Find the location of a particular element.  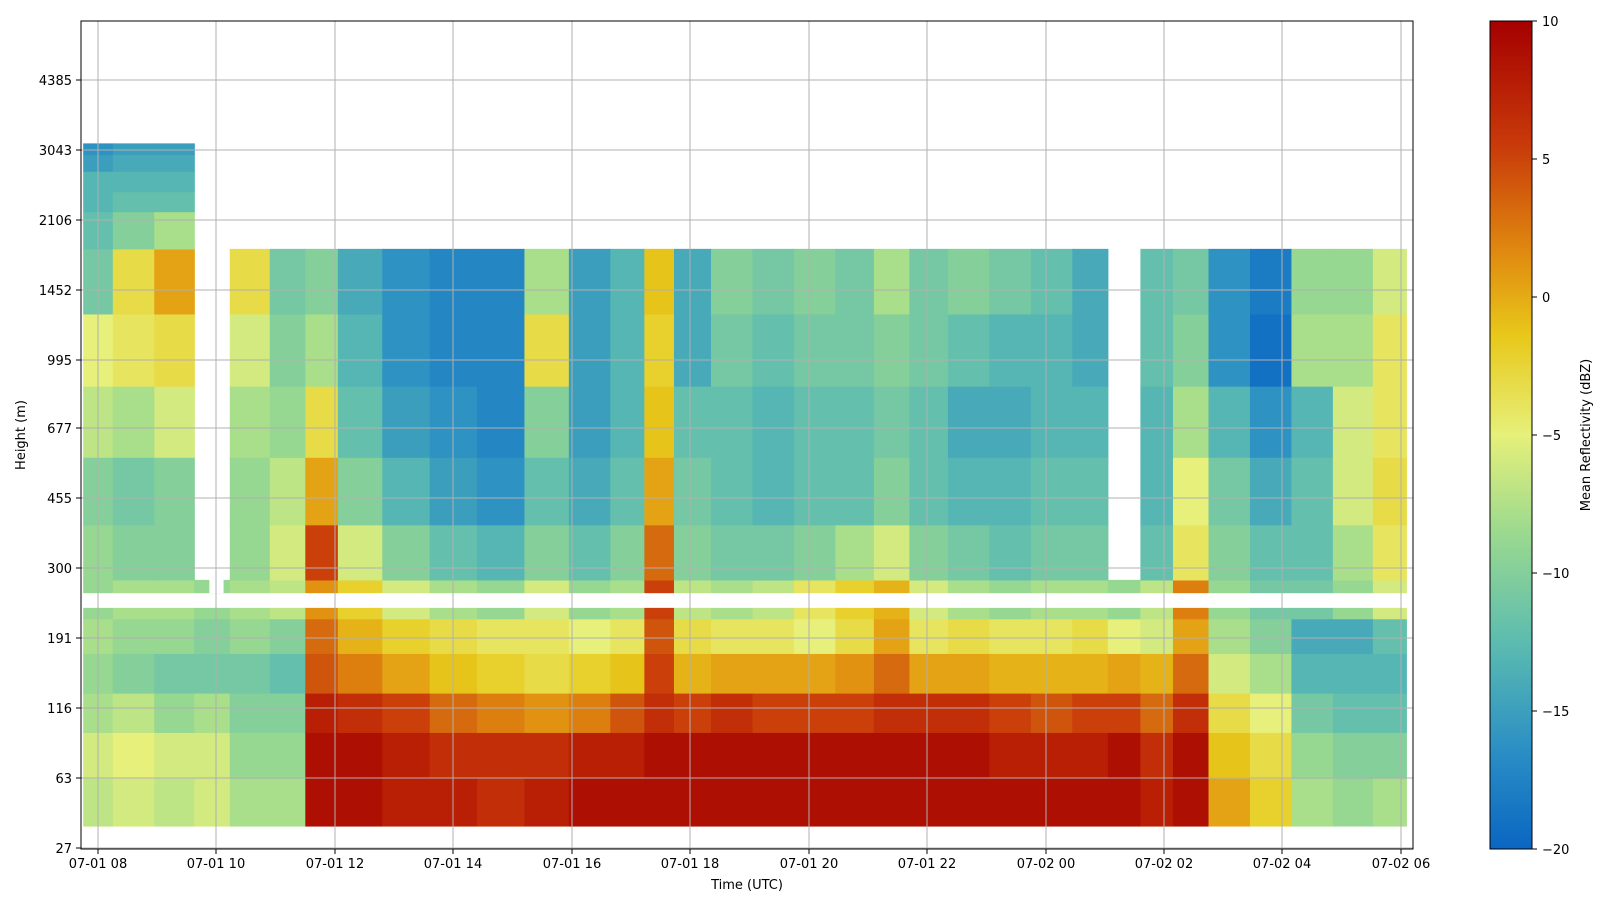

colorbar-tick-label: 5 is located at coordinates (1546, 160).